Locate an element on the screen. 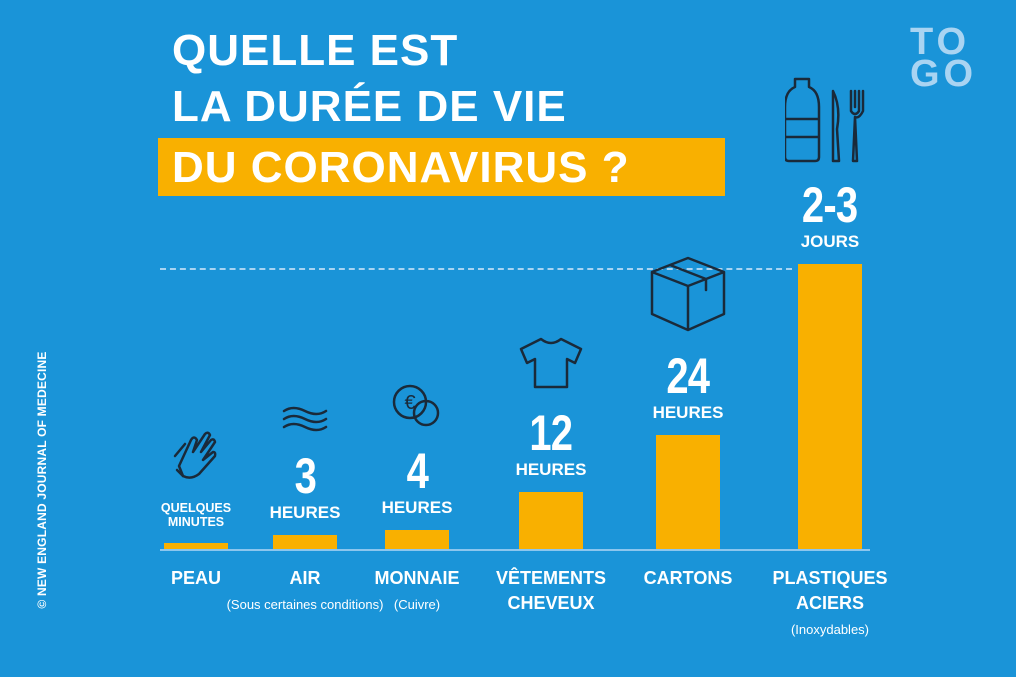 The height and width of the screenshot is (677, 1016). logo-line-2: GO is located at coordinates (944, 74).